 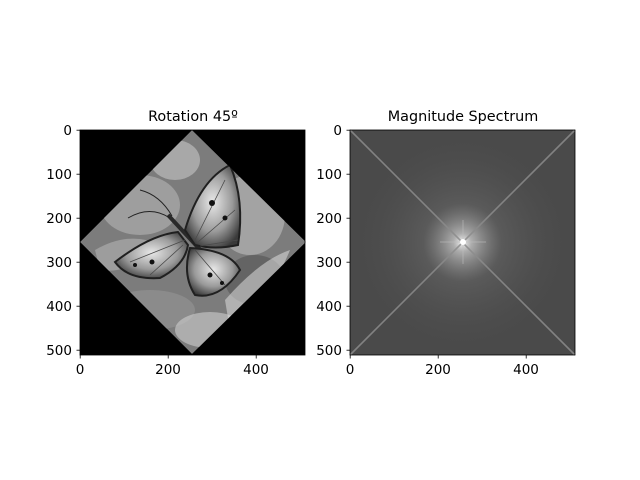 What do you see at coordinates (63, 241) in the screenshot?
I see `rotation-y-axis: 0 100 200 300 400 500` at bounding box center [63, 241].